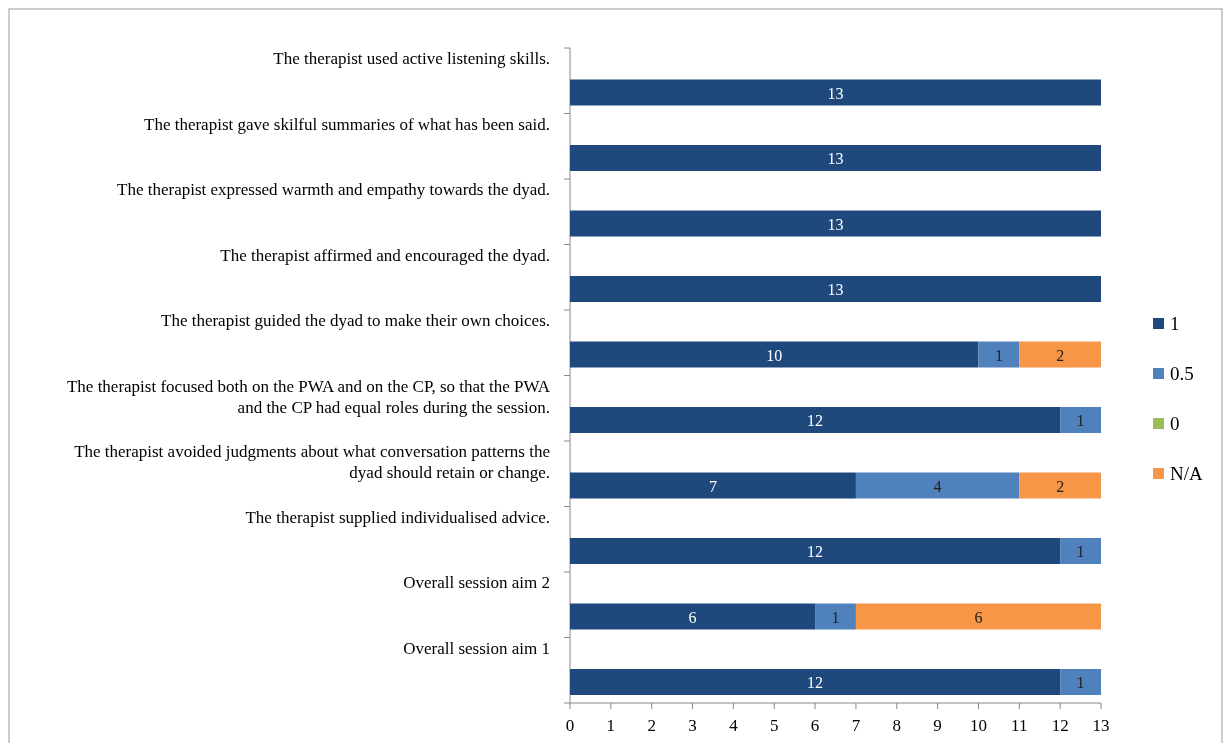 This screenshot has height=743, width=1227. I want to click on y-tick-label: The therapist expressed warmth and empathy towards the dyad., so click(333, 189).